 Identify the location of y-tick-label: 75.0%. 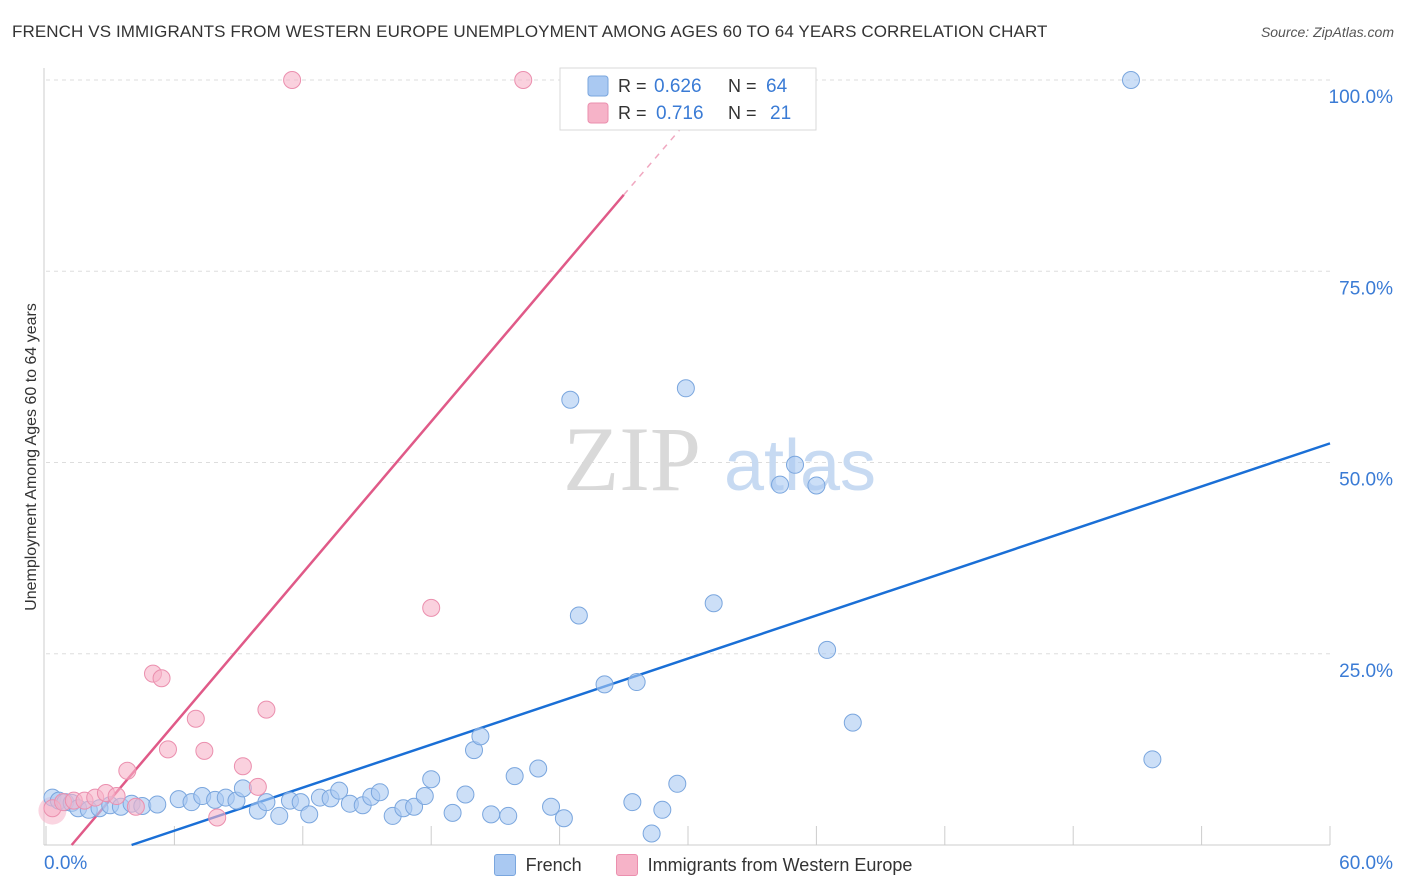
(1366, 288).